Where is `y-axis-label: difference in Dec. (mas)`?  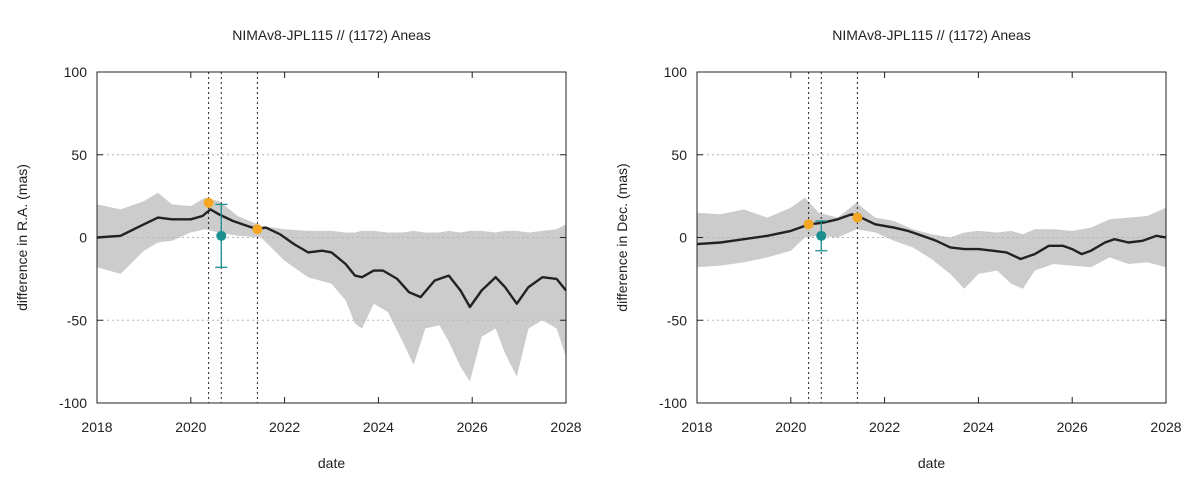 y-axis-label: difference in Dec. (mas) is located at coordinates (622, 237).